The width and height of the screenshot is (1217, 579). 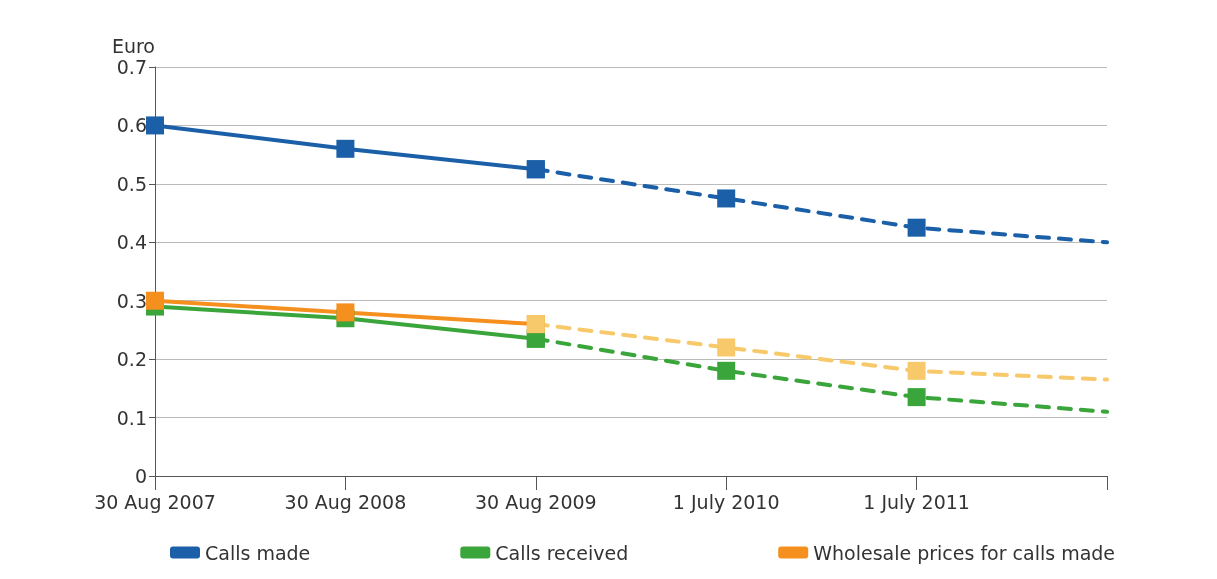 What do you see at coordinates (131, 359) in the screenshot?
I see `y-tick-label: 0.2` at bounding box center [131, 359].